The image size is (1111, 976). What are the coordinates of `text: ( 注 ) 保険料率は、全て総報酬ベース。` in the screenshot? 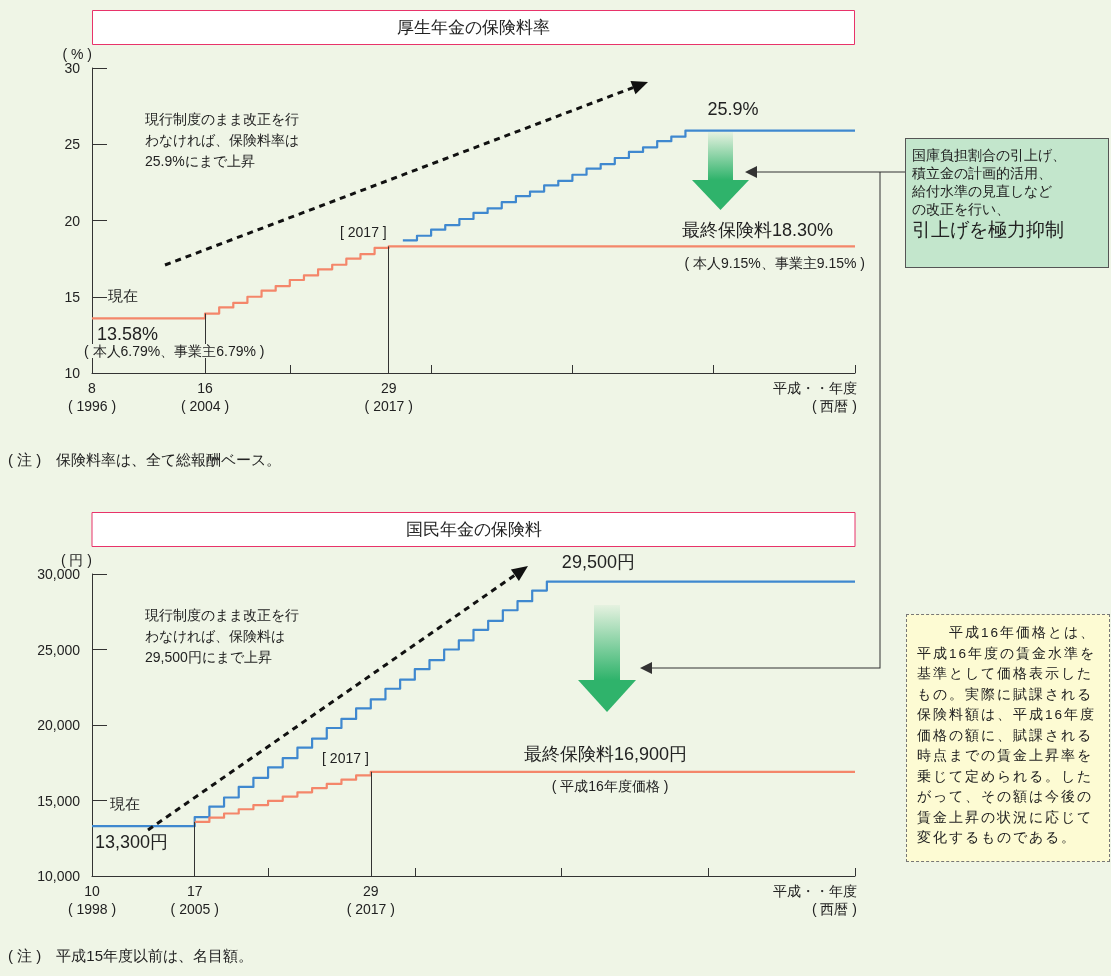 It's located at (145, 459).